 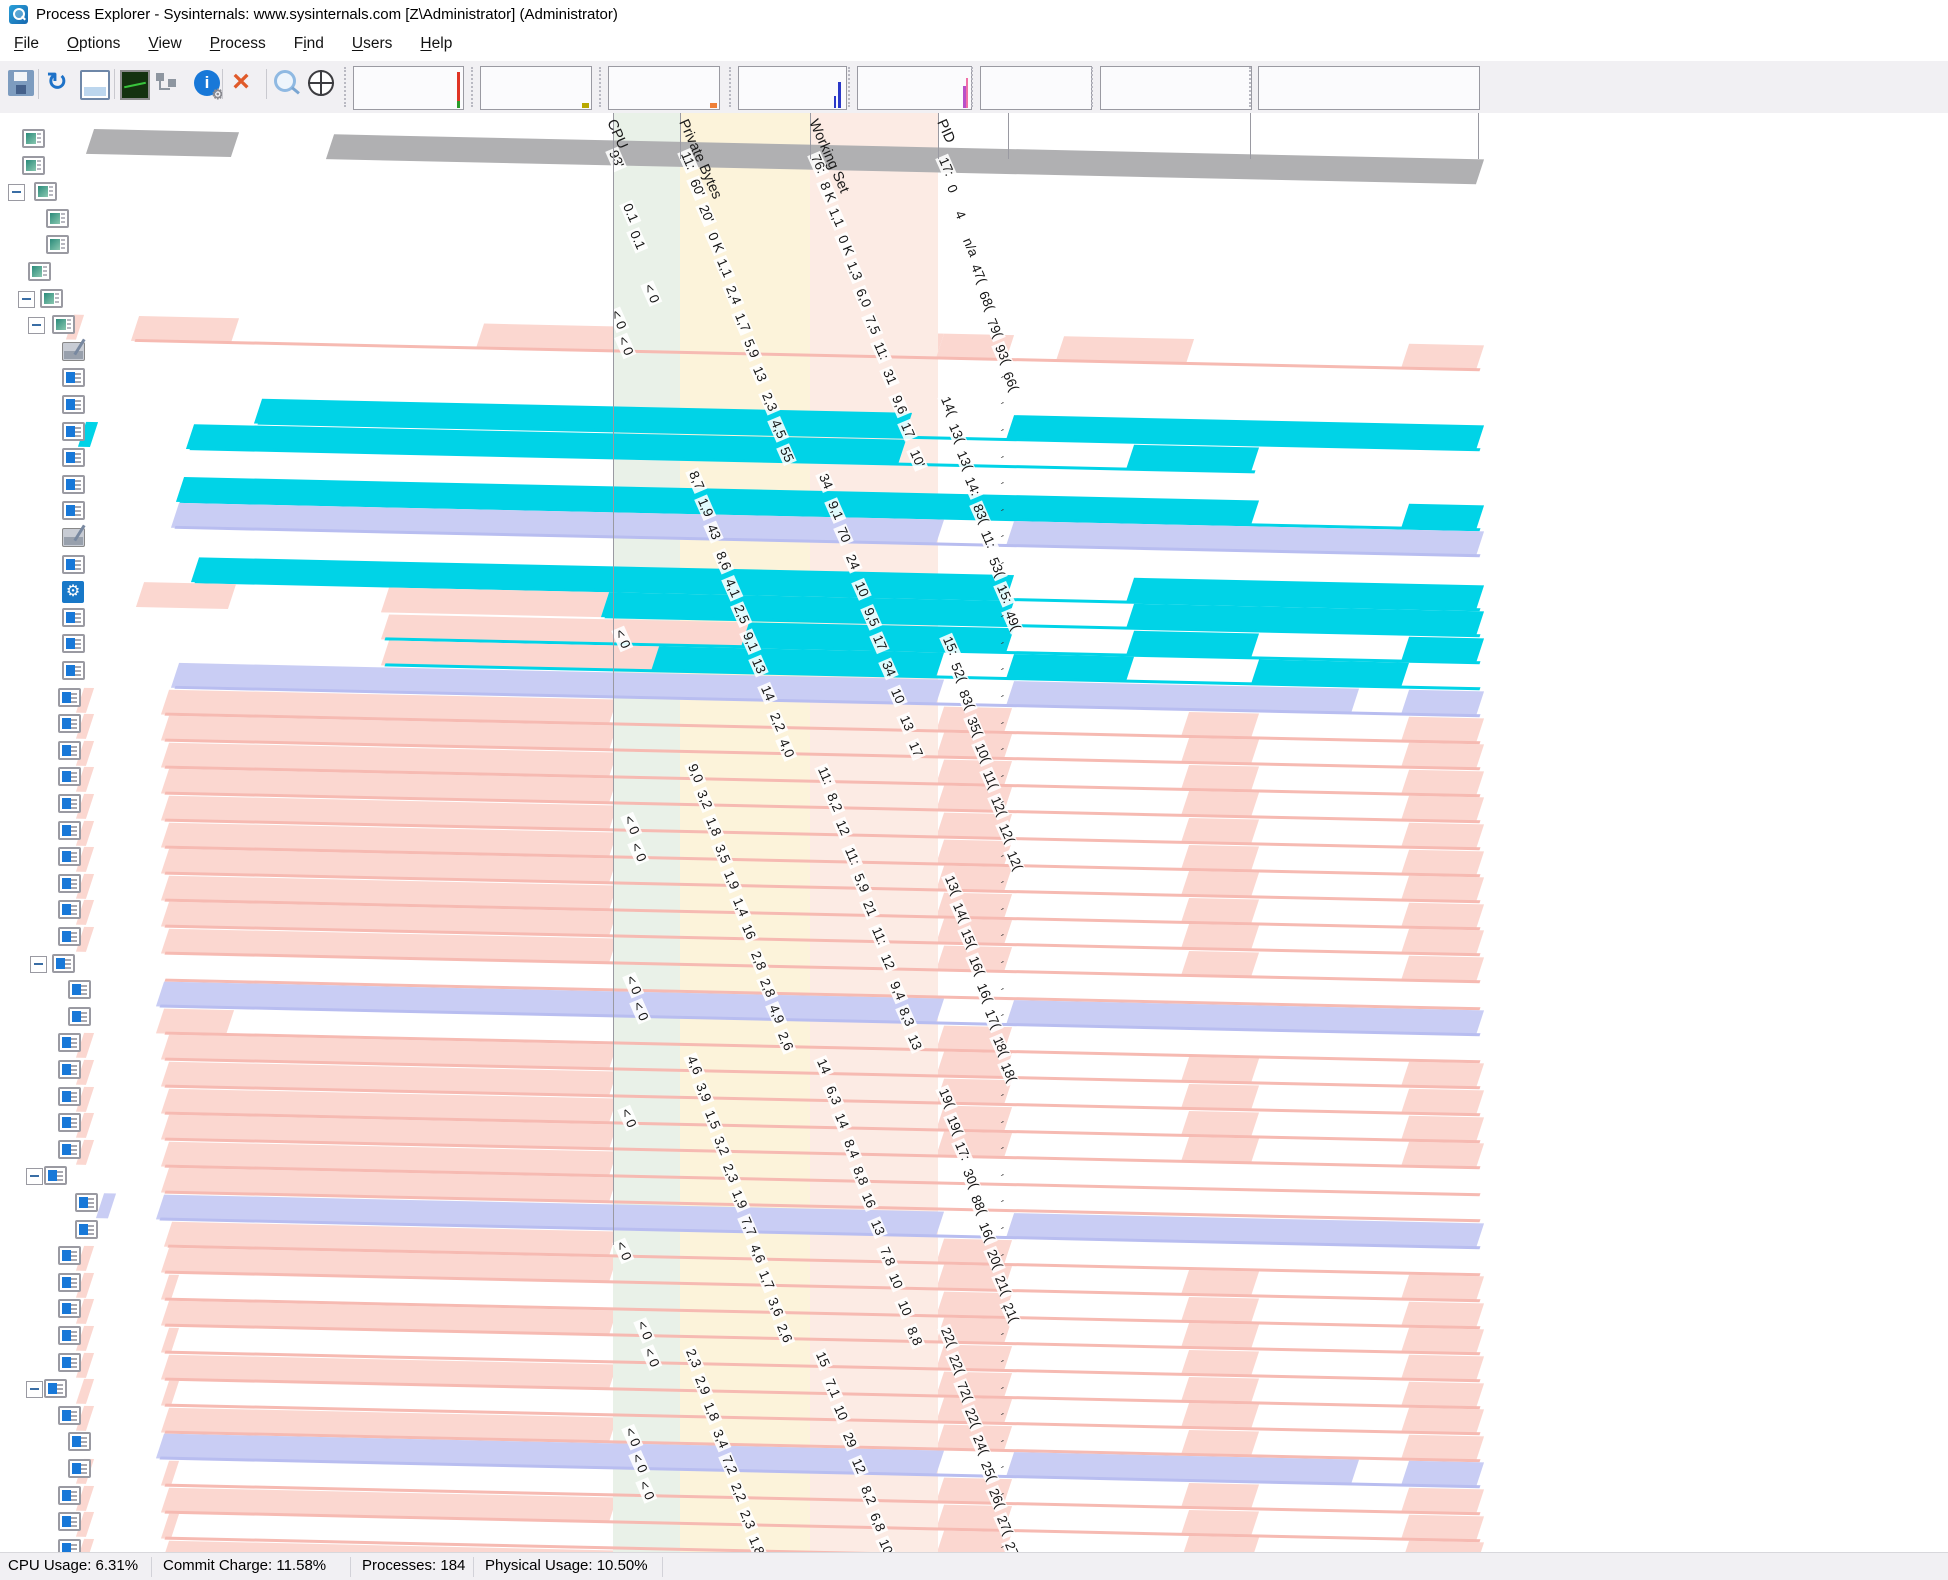 I want to click on cpu-history-icon, so click(x=135, y=85).